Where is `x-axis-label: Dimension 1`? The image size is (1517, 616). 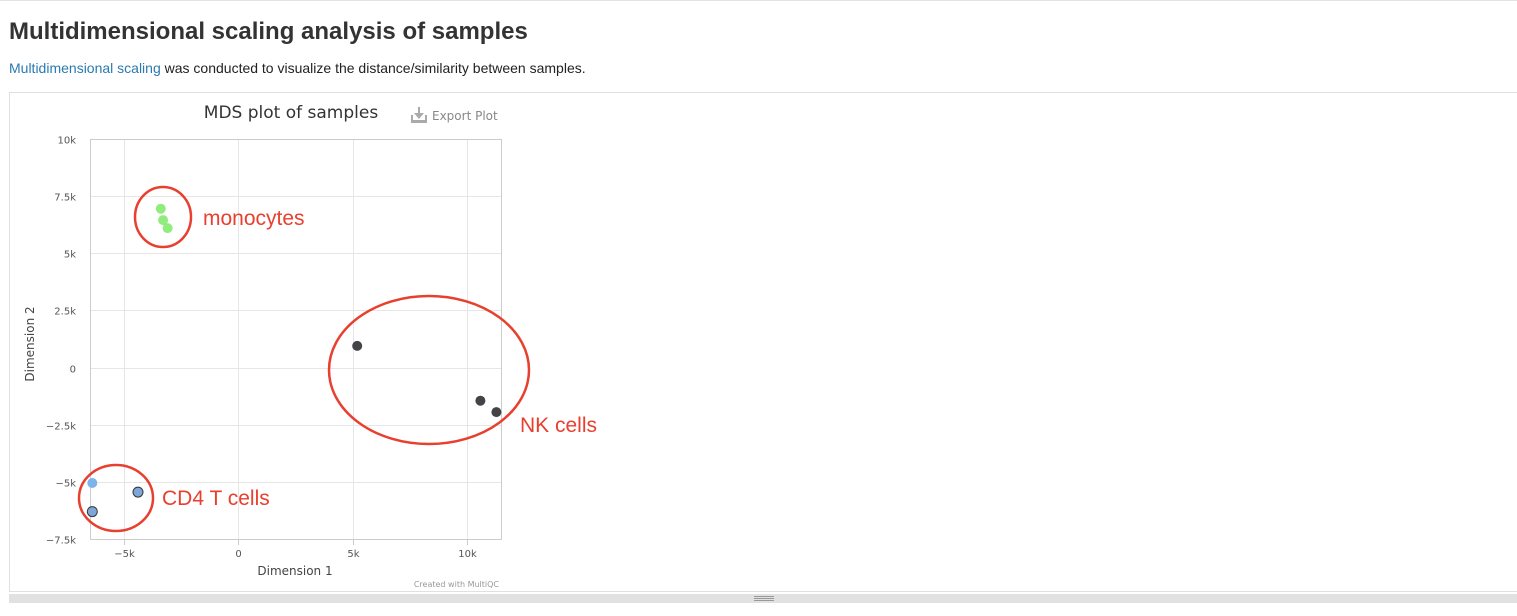
x-axis-label: Dimension 1 is located at coordinates (294, 571).